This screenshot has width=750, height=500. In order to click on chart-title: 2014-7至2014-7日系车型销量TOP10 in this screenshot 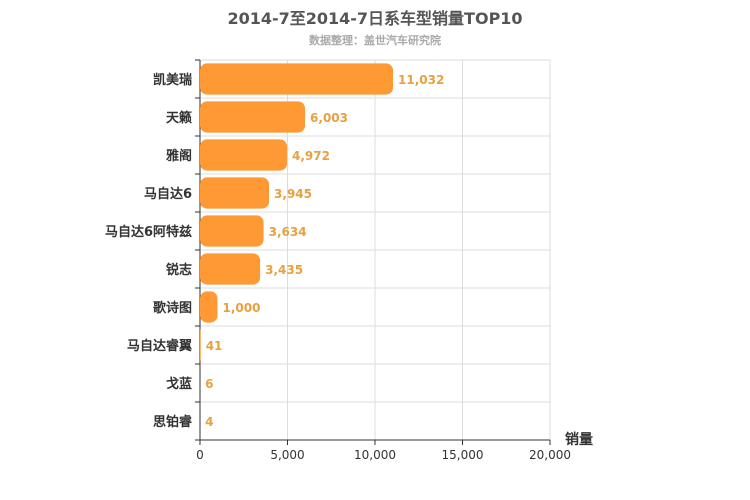, I will do `click(375, 18)`.